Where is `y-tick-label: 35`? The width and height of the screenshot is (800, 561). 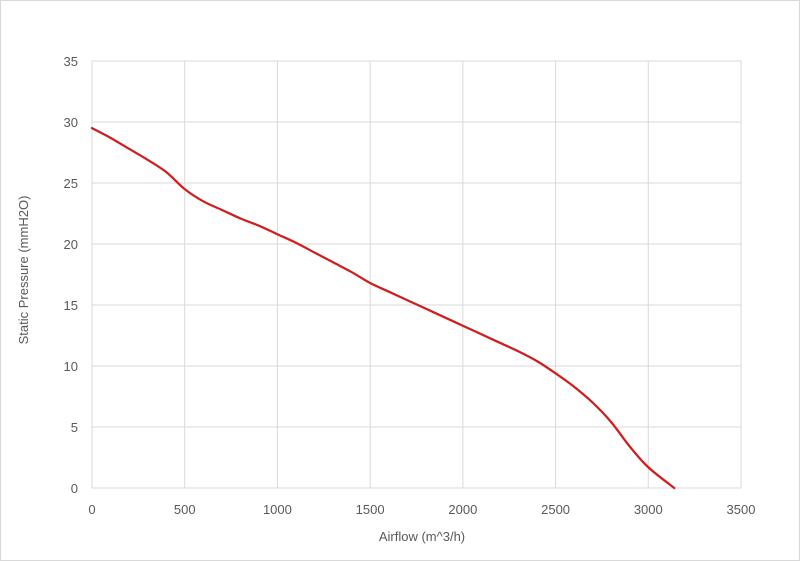 y-tick-label: 35 is located at coordinates (71, 61).